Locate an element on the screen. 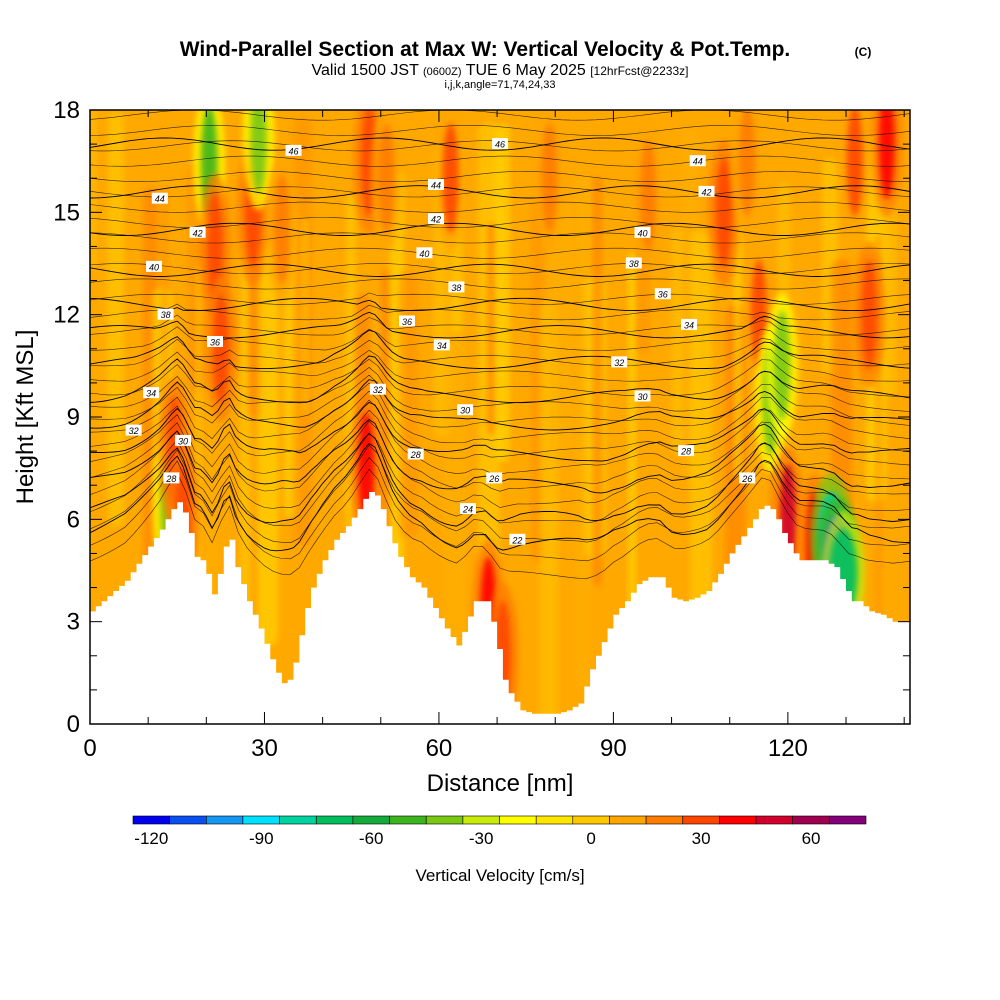  isentrope-label-text: 26 is located at coordinates (746, 479).